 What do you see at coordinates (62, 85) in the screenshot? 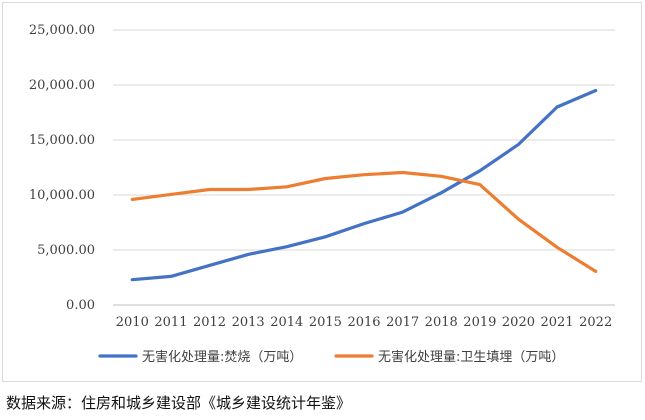
I see `y-tick-label: 20,000.00` at bounding box center [62, 85].